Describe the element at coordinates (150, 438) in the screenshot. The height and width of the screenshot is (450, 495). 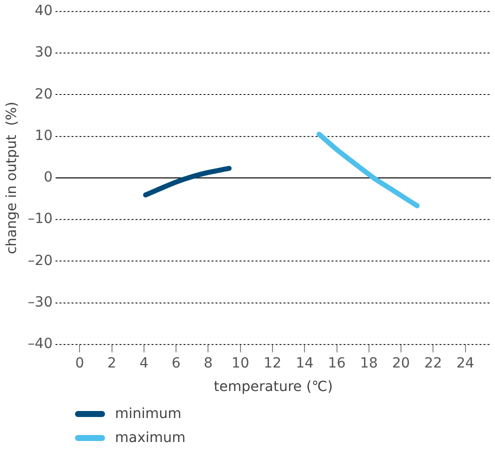
I see `legend-label: maximum` at that location.